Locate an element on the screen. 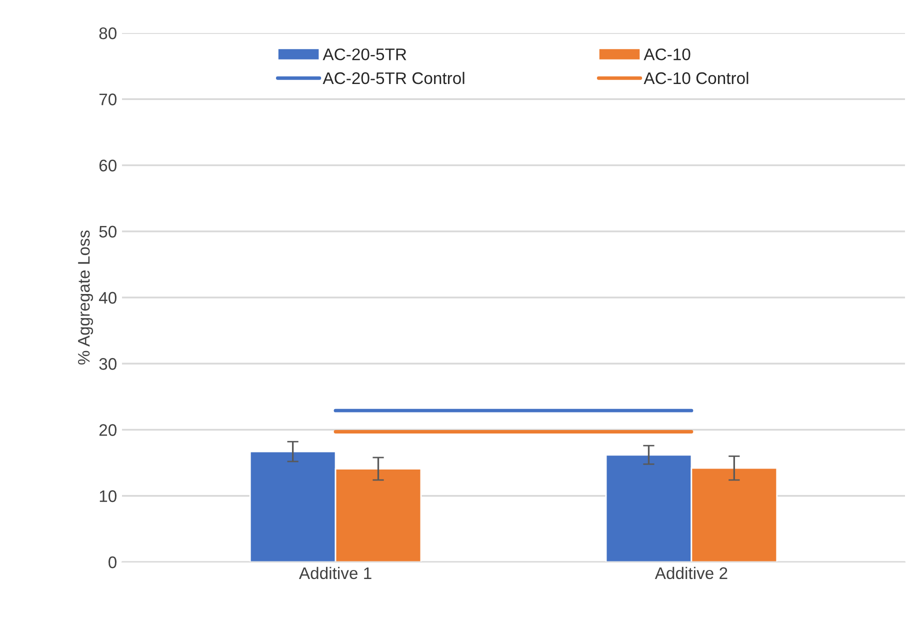 The image size is (915, 641). x-tick-label: Additive 1 is located at coordinates (335, 573).